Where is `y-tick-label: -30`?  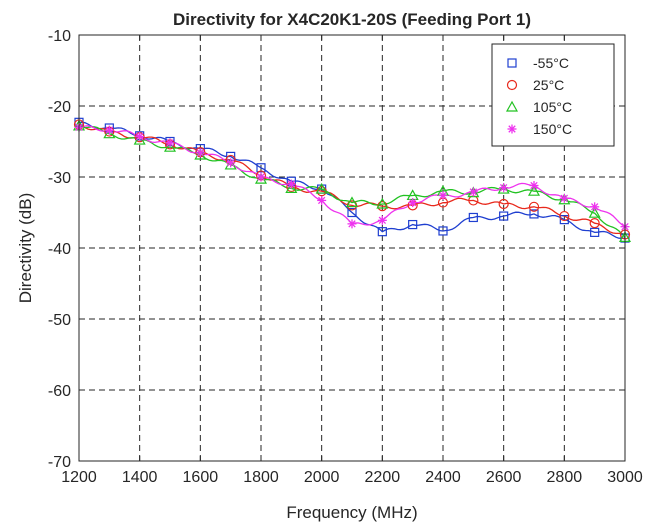
y-tick-label: -30 is located at coordinates (59, 178).